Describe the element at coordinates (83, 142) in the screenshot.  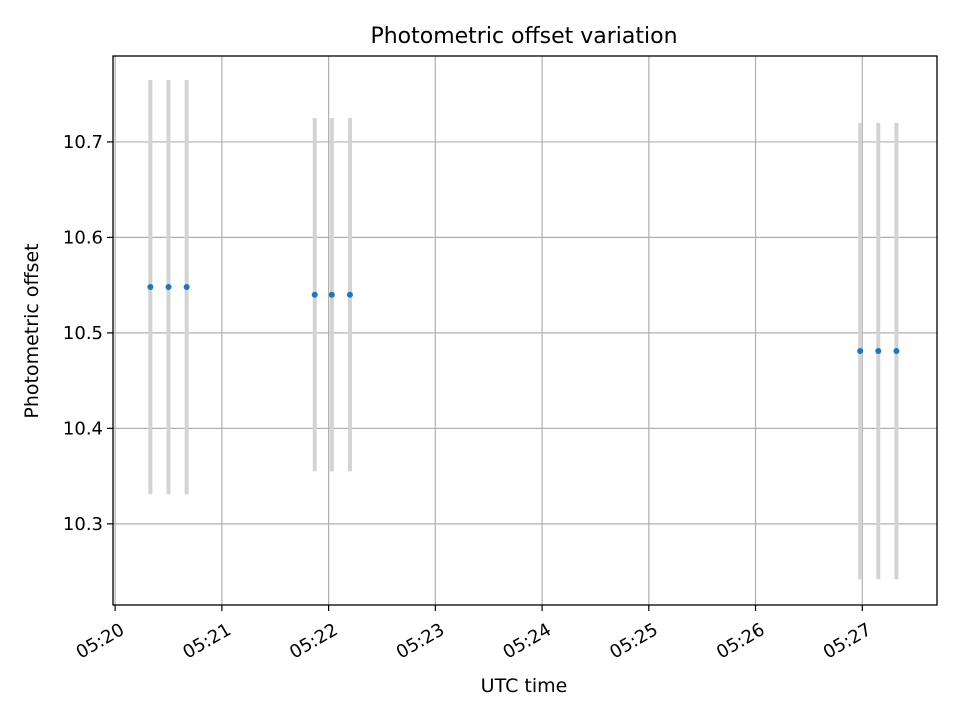
I see `y-tick-label: 10.7` at that location.